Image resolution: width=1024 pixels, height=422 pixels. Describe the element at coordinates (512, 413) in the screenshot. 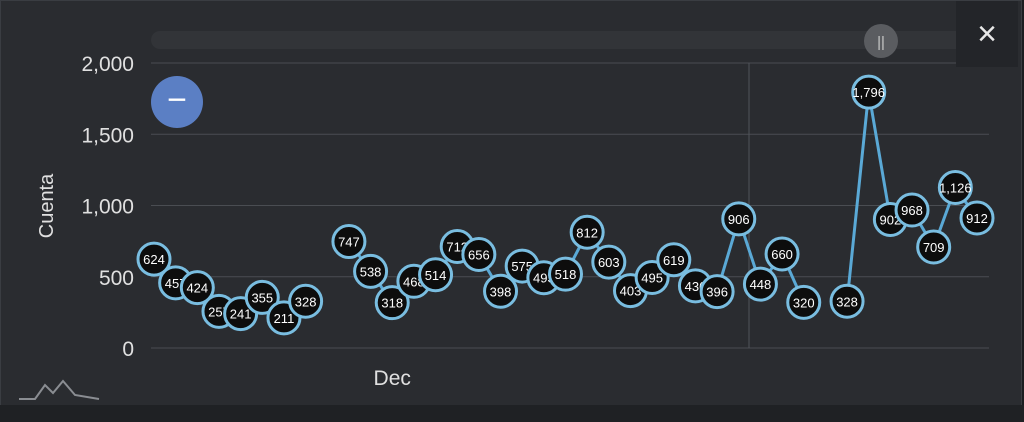

I see `footer-strip` at that location.